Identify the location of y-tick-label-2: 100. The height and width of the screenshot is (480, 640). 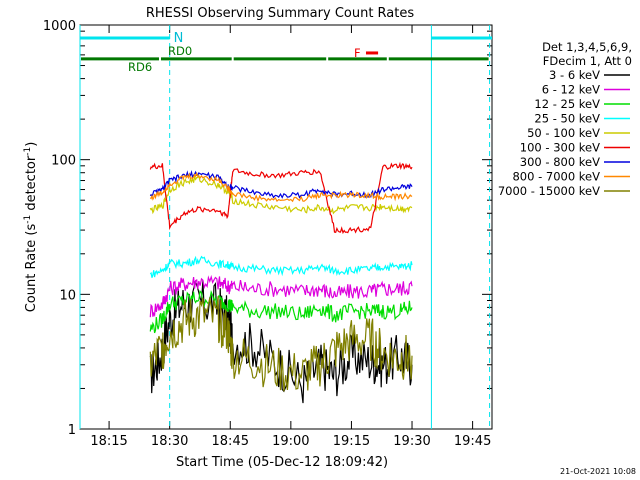
(63, 161).